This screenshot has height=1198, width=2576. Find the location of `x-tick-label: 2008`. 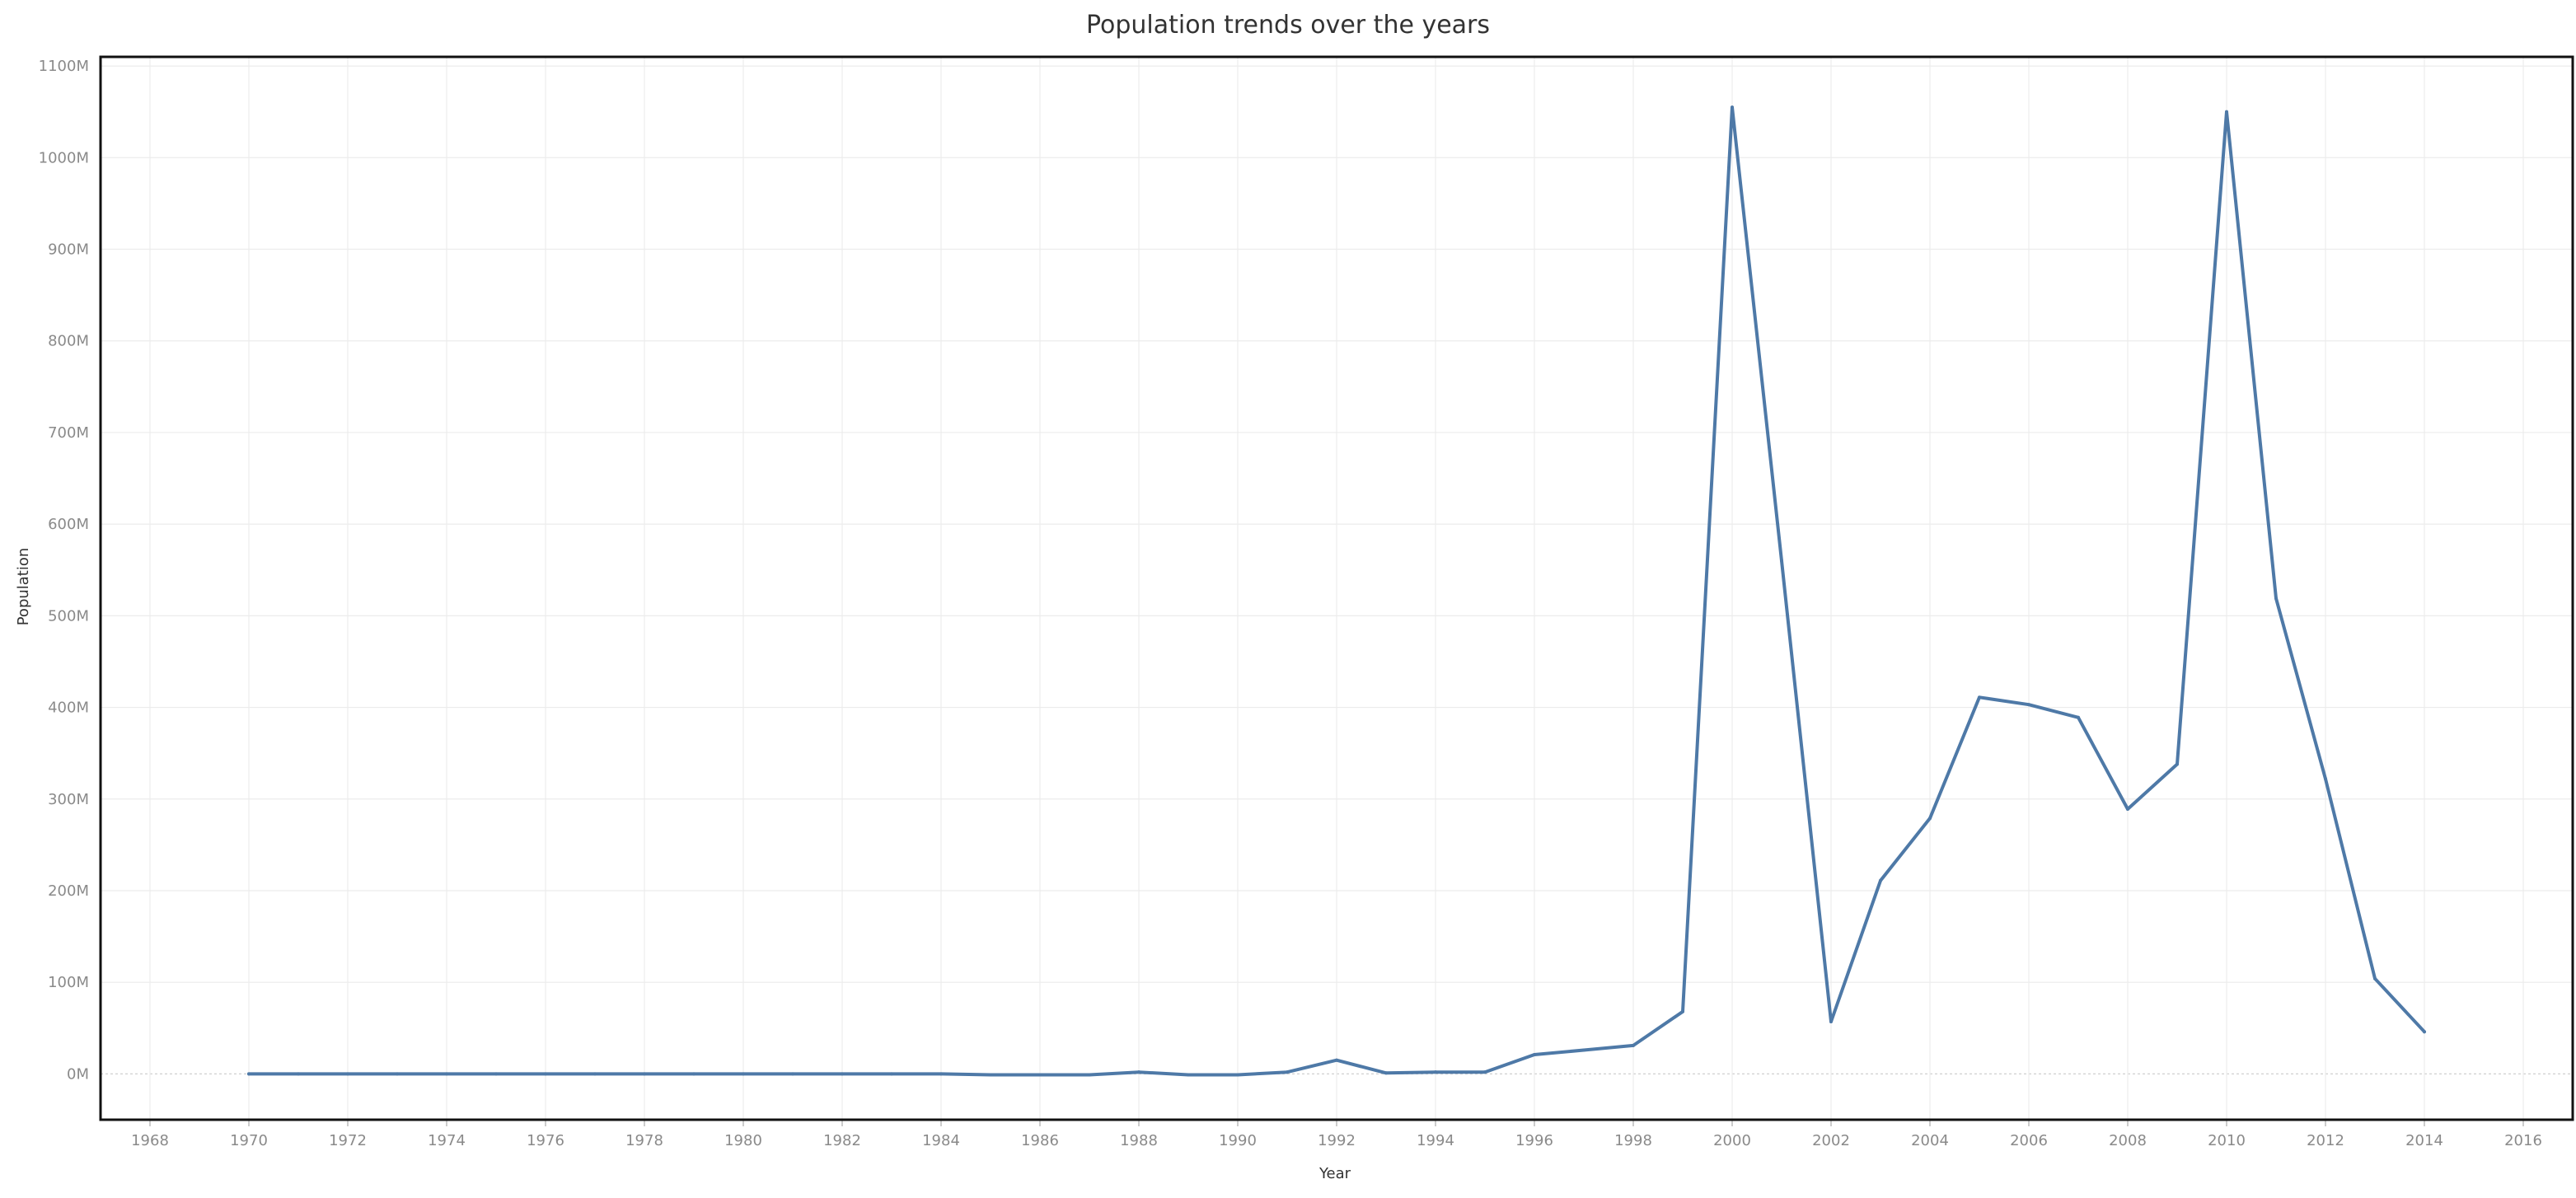

x-tick-label: 2008 is located at coordinates (2128, 1141).